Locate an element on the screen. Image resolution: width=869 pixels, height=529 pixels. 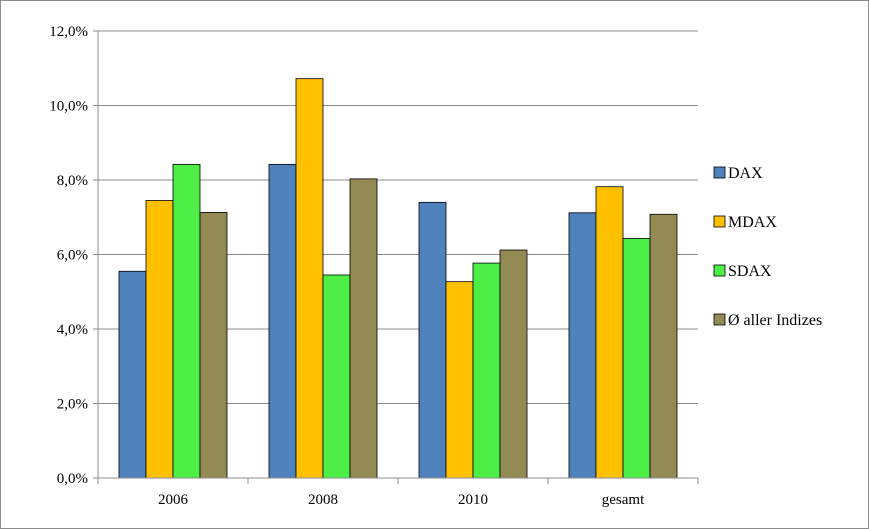
x-tick-label: gesamt is located at coordinates (623, 500).